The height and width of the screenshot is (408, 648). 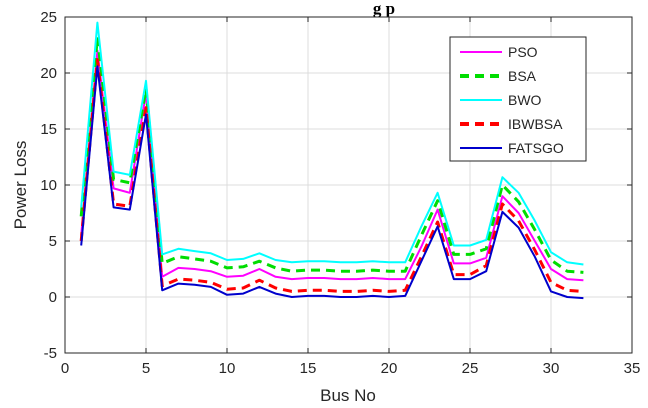 I want to click on y-tick-label: 10, so click(x=48, y=185).